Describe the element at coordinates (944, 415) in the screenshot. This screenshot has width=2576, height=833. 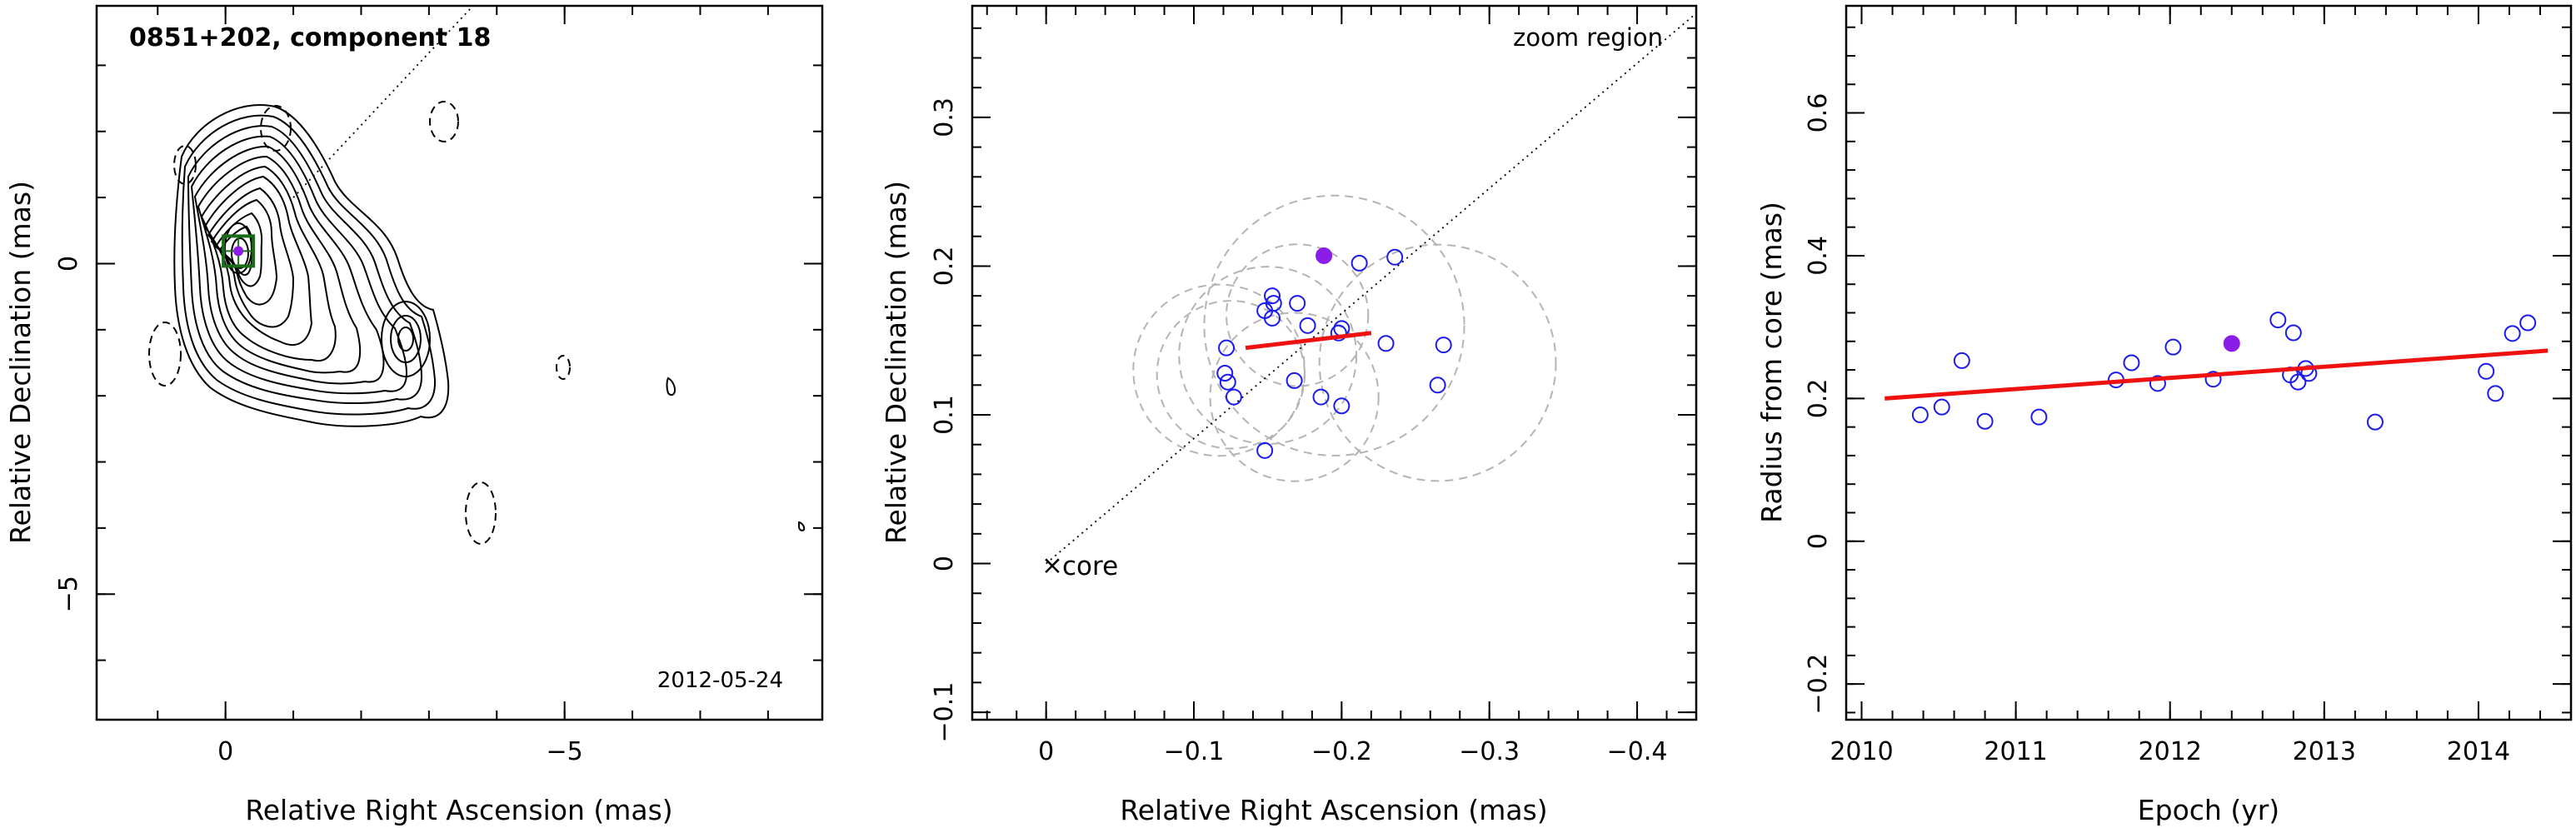
I see `zoom-ytick-label: 0.1` at that location.